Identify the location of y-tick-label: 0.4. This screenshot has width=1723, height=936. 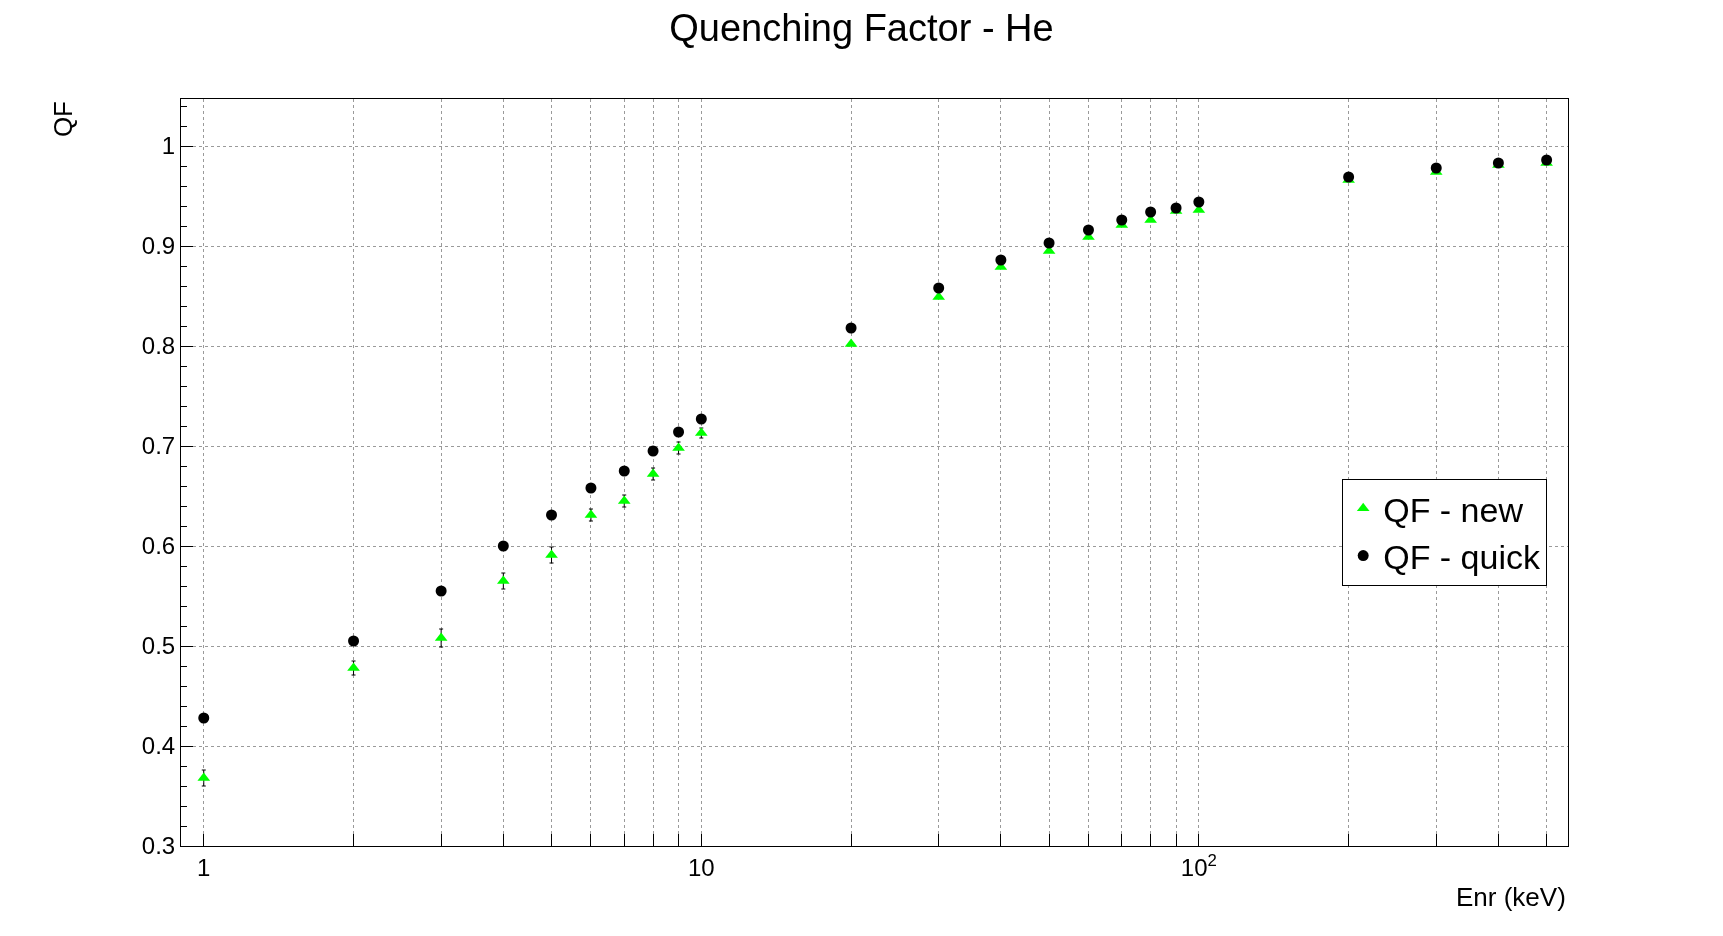
(158, 746).